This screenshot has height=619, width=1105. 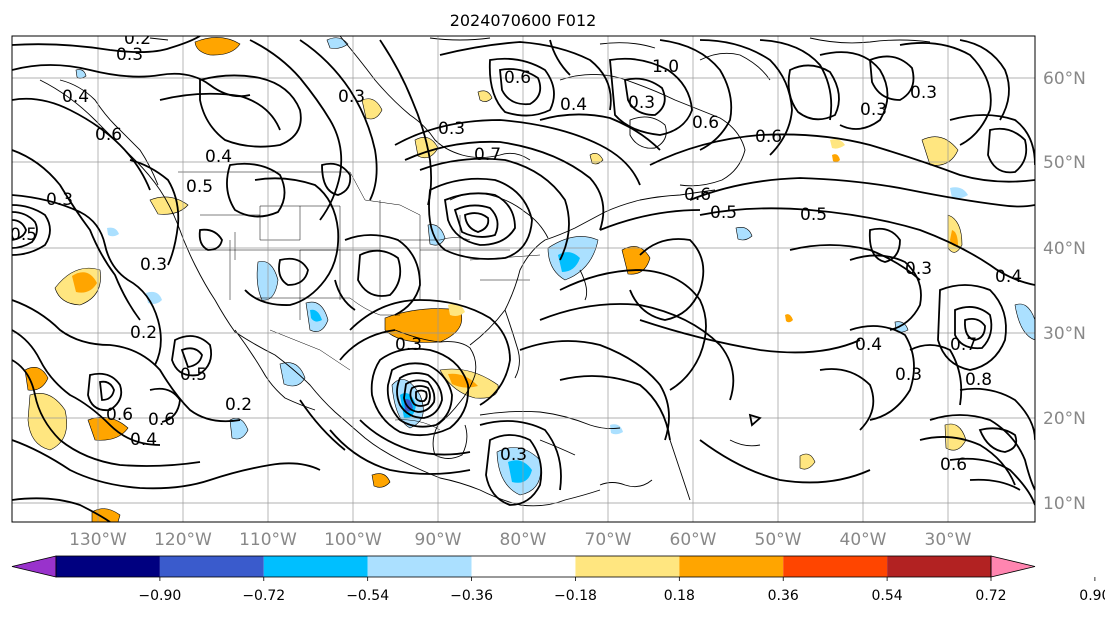 What do you see at coordinates (353, 540) in the screenshot?
I see `longitude-label: 100°W` at bounding box center [353, 540].